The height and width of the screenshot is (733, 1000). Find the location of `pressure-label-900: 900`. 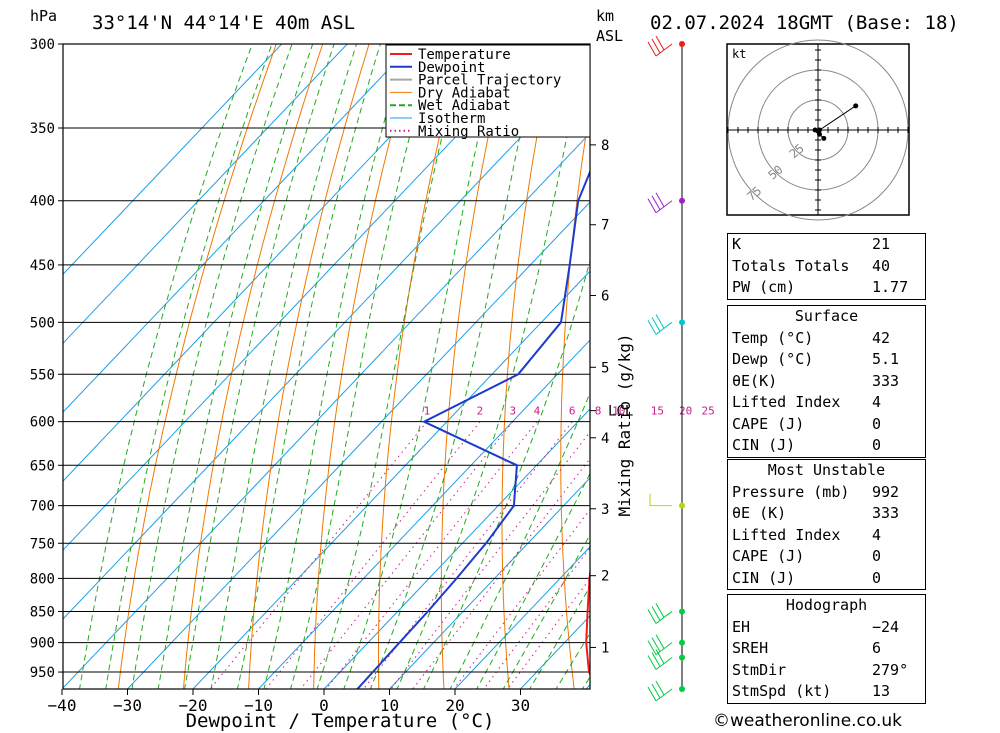

pressure-label-900: 900 is located at coordinates (42, 644).